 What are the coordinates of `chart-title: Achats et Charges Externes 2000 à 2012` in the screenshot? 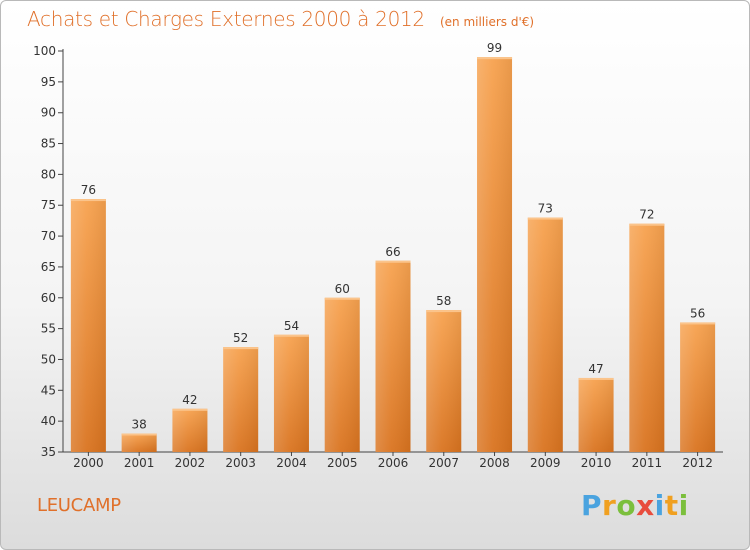 It's located at (226, 19).